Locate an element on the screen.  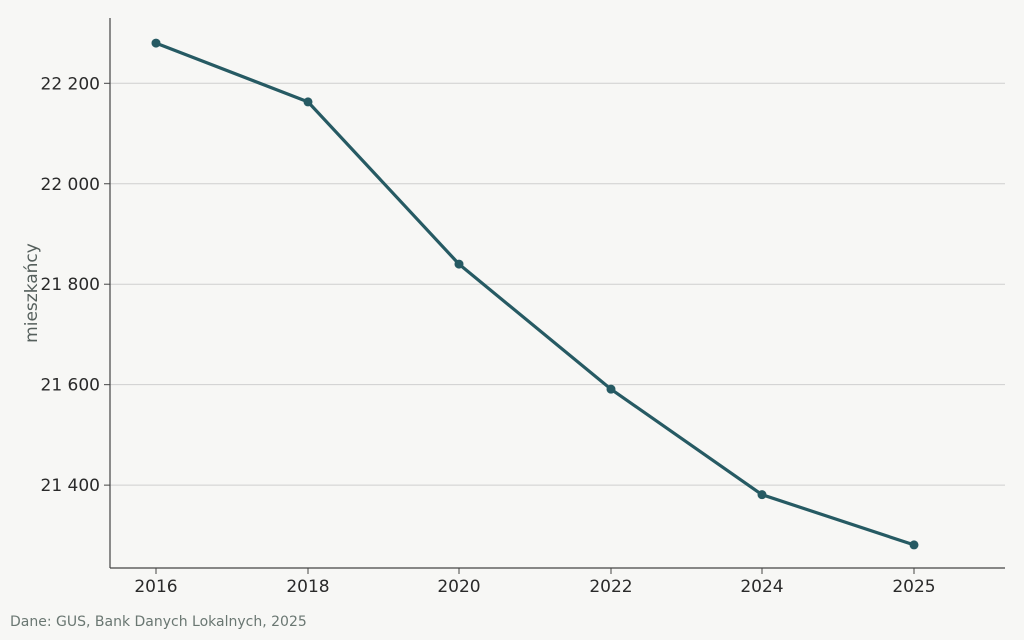
y-tick-label: 21 800 is located at coordinates (70, 285).